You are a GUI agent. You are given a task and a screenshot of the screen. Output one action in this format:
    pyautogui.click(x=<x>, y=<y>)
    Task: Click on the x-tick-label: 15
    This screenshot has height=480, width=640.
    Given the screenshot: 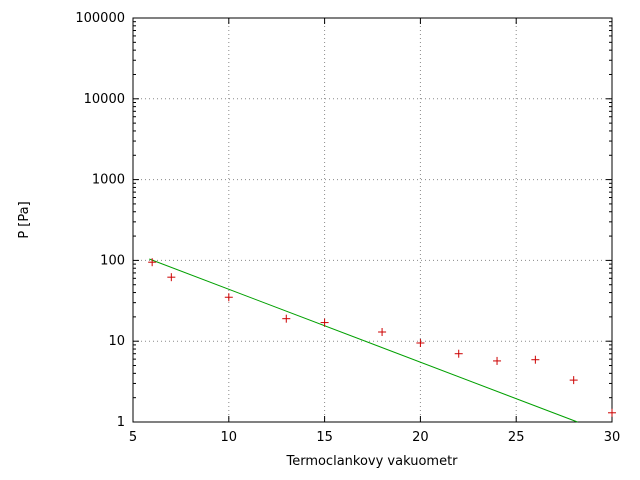 What is the action you would take?
    pyautogui.click(x=324, y=437)
    